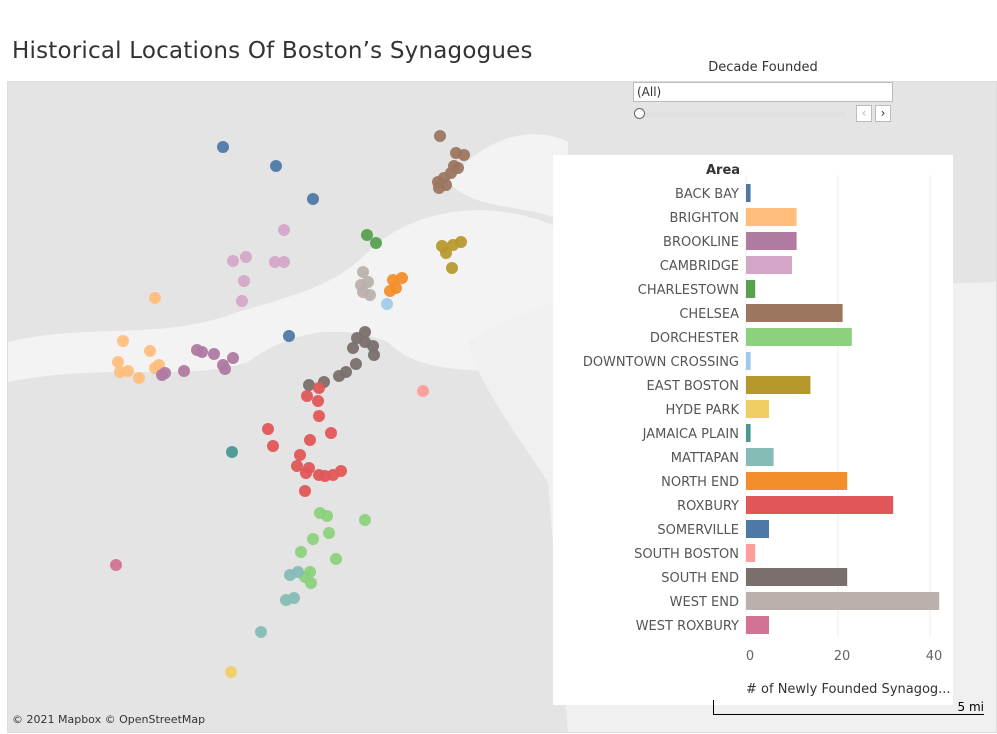 The width and height of the screenshot is (997, 734). Describe the element at coordinates (698, 530) in the screenshot. I see `category-label: SOMERVILLE` at that location.